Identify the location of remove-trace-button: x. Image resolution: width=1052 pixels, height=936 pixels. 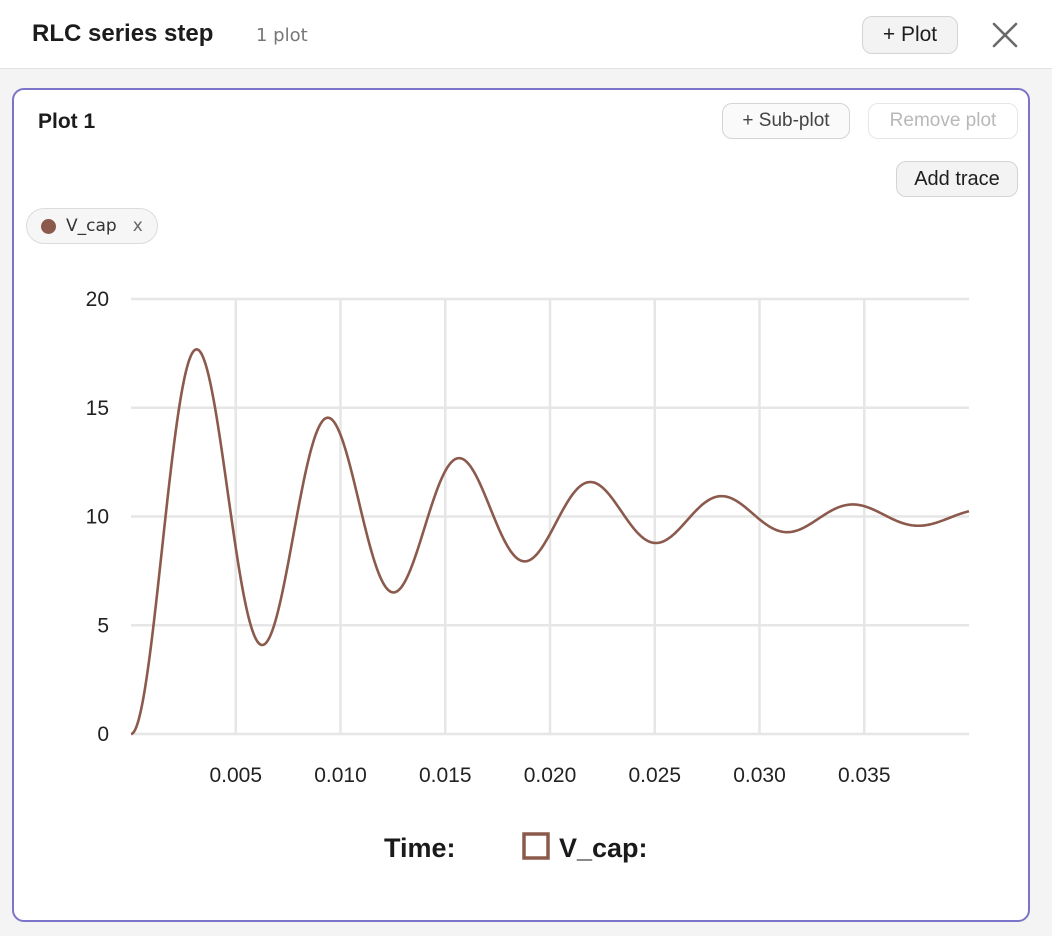
(137, 226).